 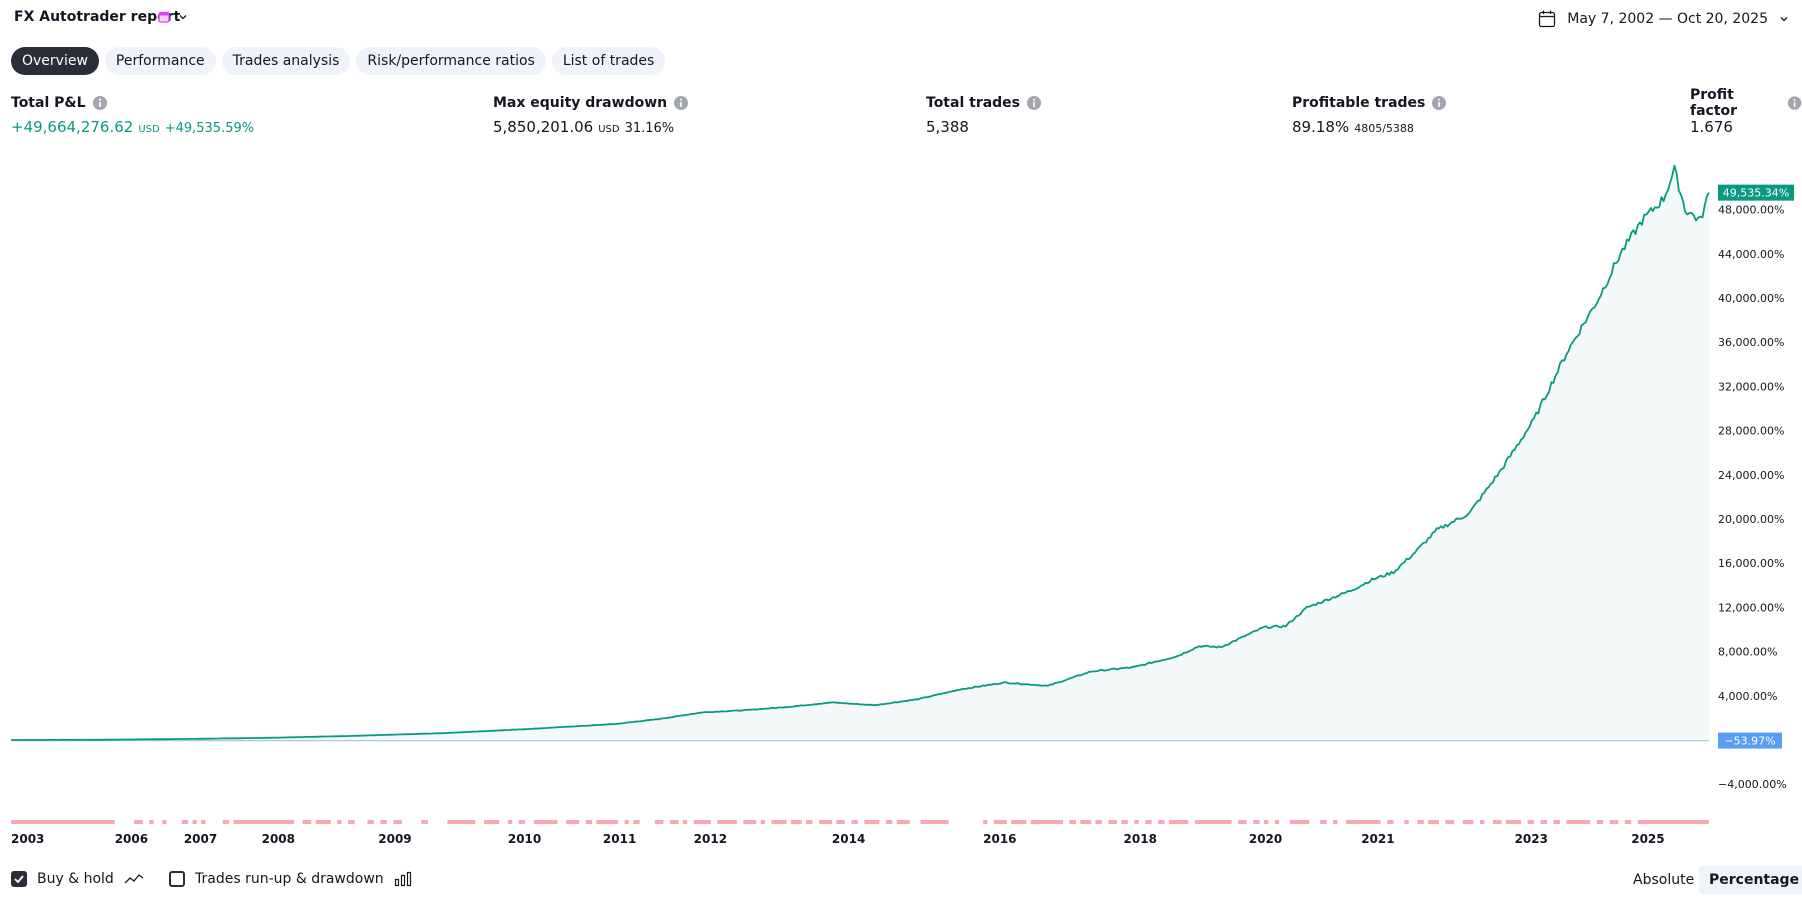 I want to click on metric-value: 5,850,201.06, so click(x=543, y=127).